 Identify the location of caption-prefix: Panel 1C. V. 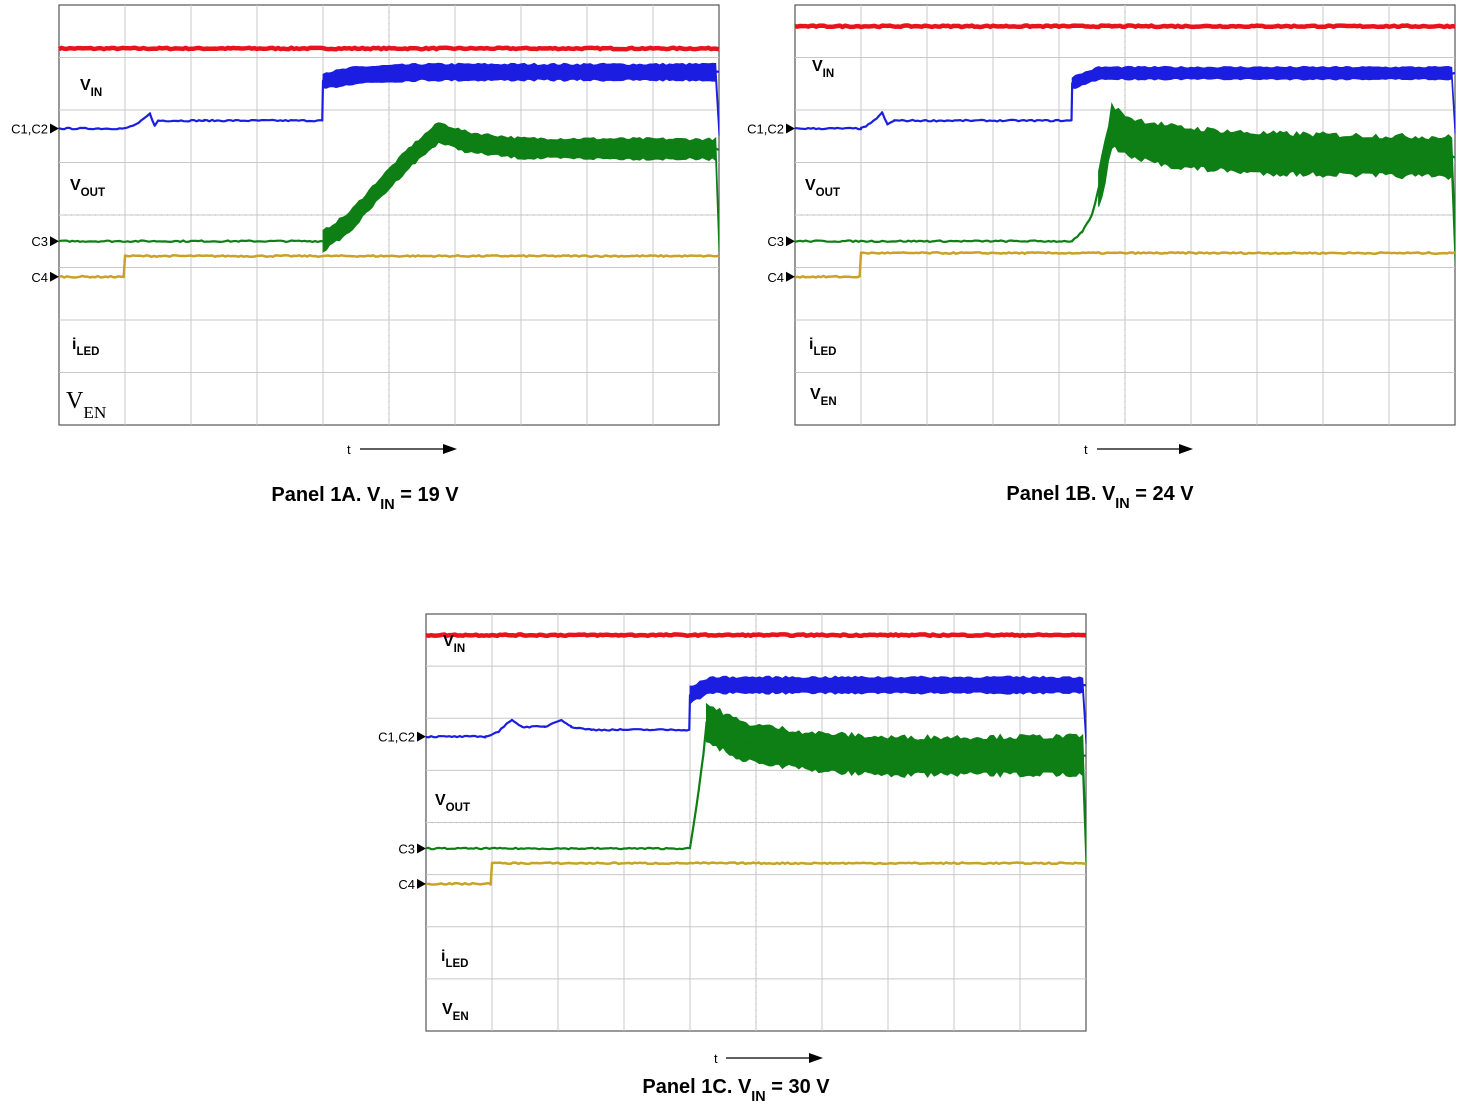
(697, 1087).